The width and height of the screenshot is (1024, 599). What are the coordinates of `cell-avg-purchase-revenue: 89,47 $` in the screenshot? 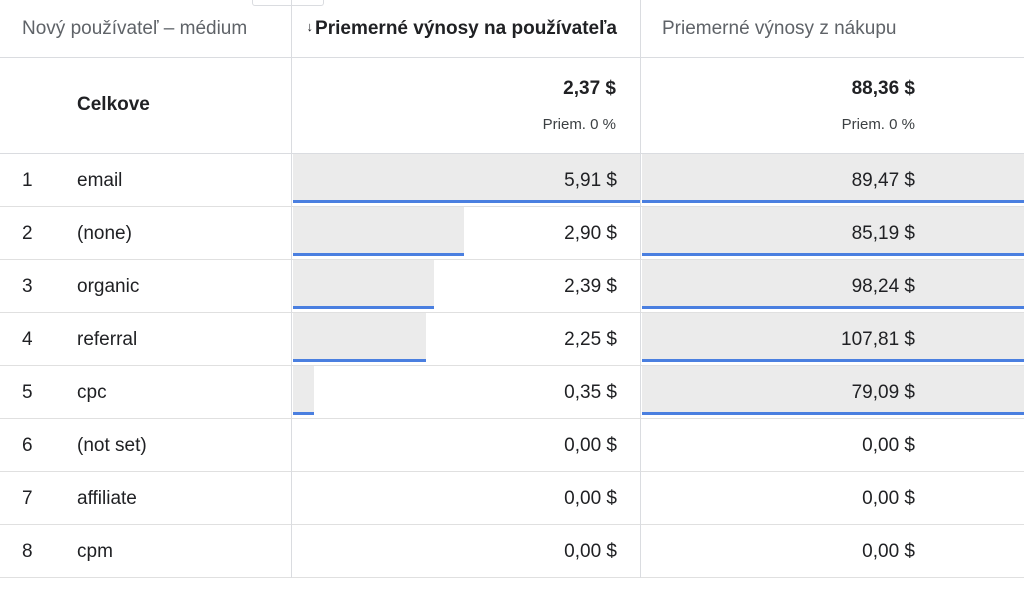 It's located at (833, 180).